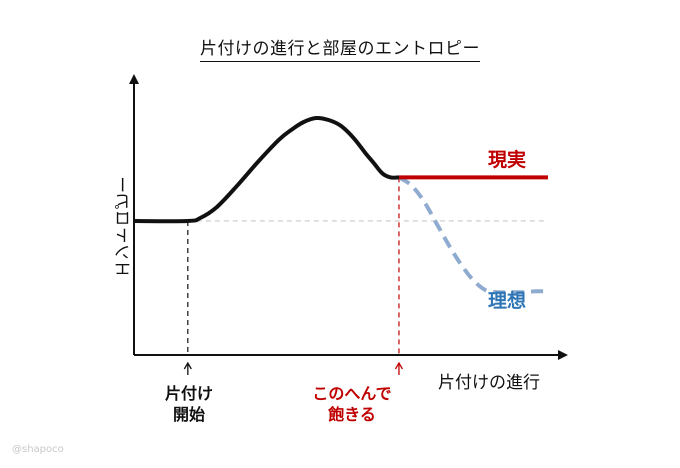 This screenshot has width=680, height=468. What do you see at coordinates (352, 393) in the screenshot?
I see `annotation-bored-line1: このへんで` at bounding box center [352, 393].